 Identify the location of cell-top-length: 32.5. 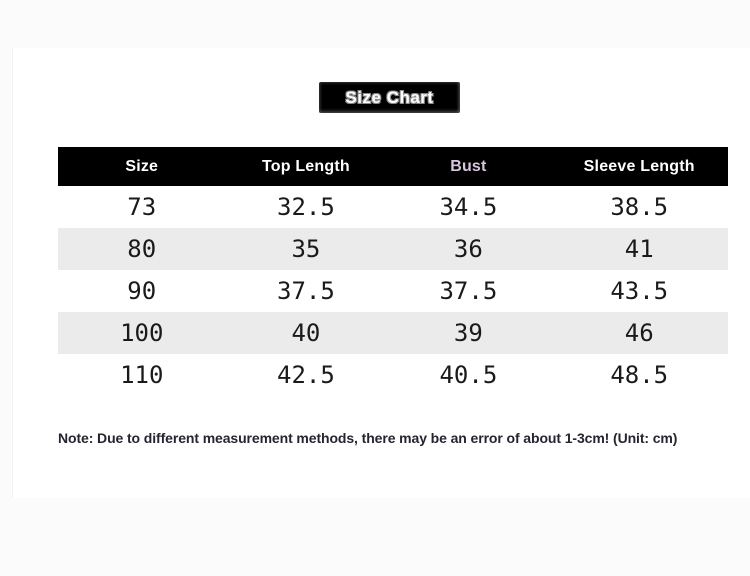
(306, 207).